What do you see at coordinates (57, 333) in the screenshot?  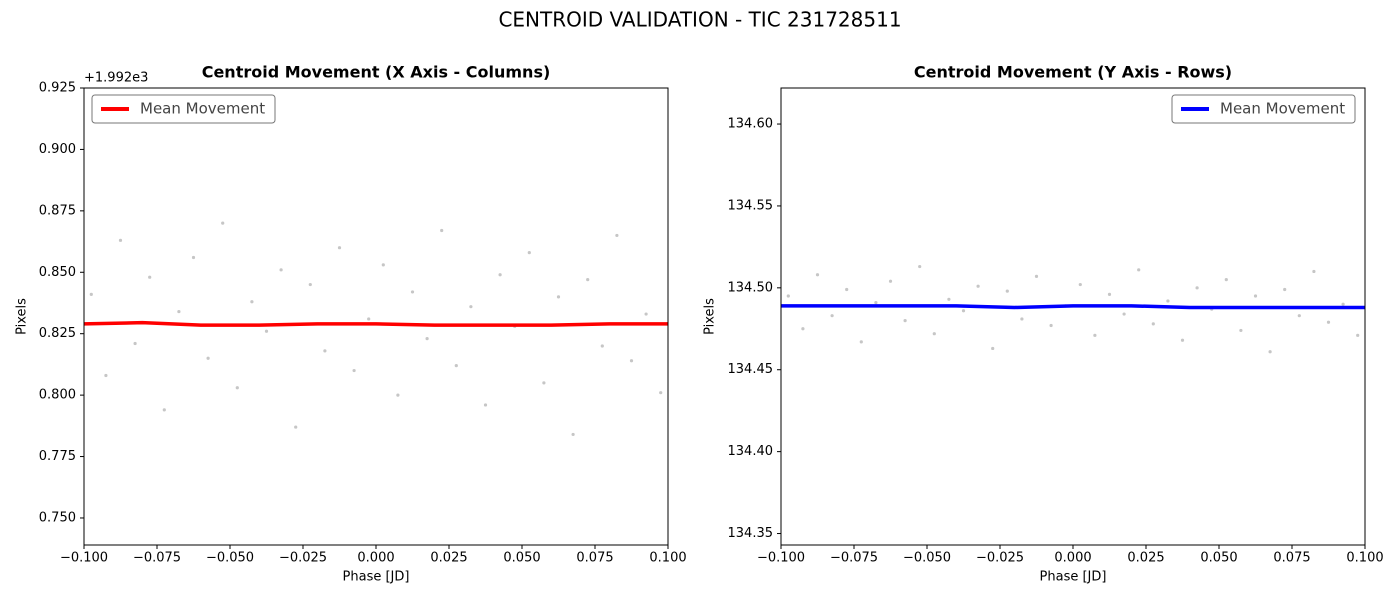 I see `y-tick-label: 0.825` at bounding box center [57, 333].